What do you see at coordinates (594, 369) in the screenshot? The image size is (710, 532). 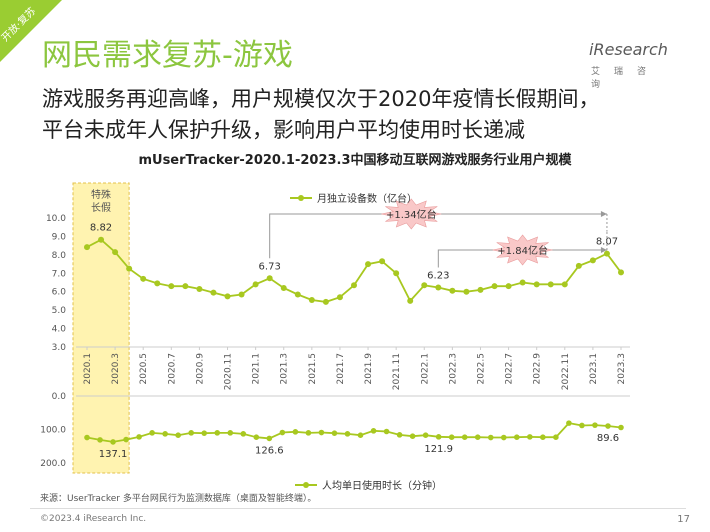 I see `x-tick-label: 2023.1` at bounding box center [594, 369].